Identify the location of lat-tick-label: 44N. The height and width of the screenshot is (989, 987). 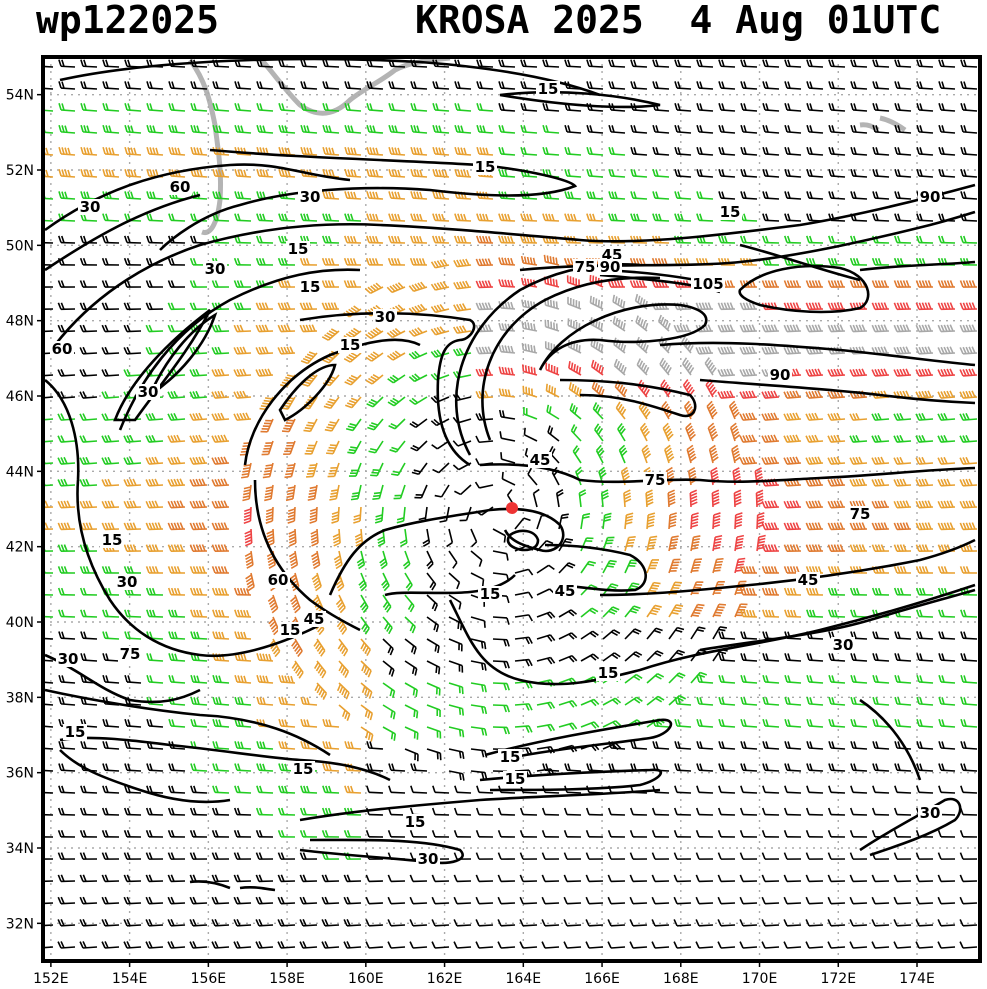
(20, 472).